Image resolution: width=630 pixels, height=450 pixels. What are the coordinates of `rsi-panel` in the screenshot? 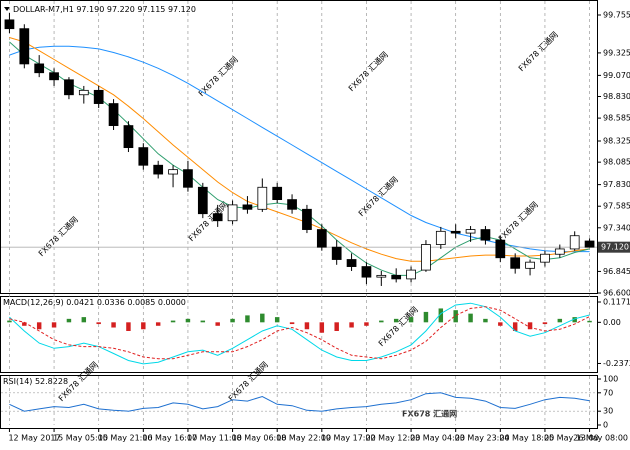 It's located at (299, 402).